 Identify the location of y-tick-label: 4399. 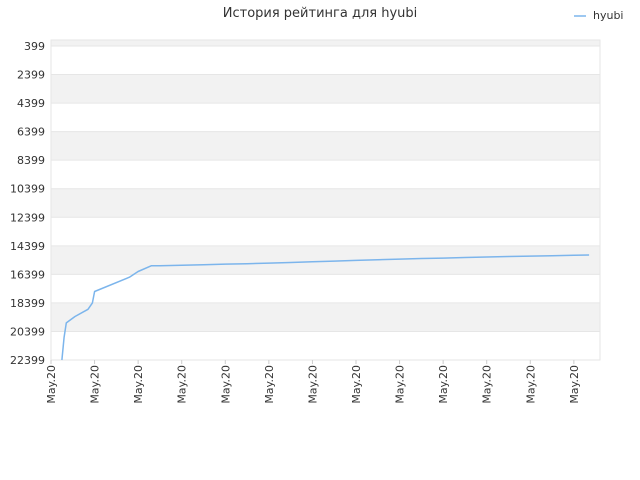
(31, 103).